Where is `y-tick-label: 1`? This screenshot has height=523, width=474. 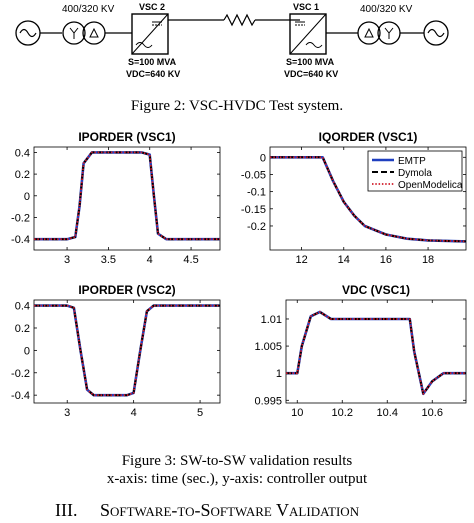 y-tick-label: 1 is located at coordinates (279, 374).